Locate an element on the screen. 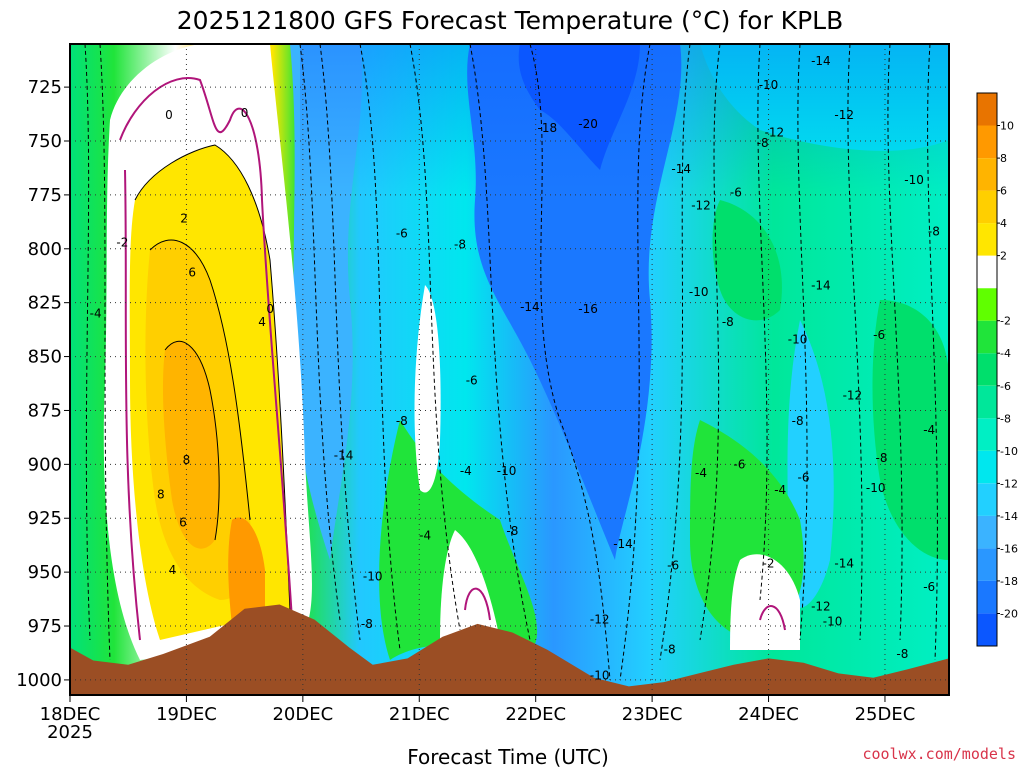 The width and height of the screenshot is (1024, 768). colorbar-label: -12 is located at coordinates (1009, 483).